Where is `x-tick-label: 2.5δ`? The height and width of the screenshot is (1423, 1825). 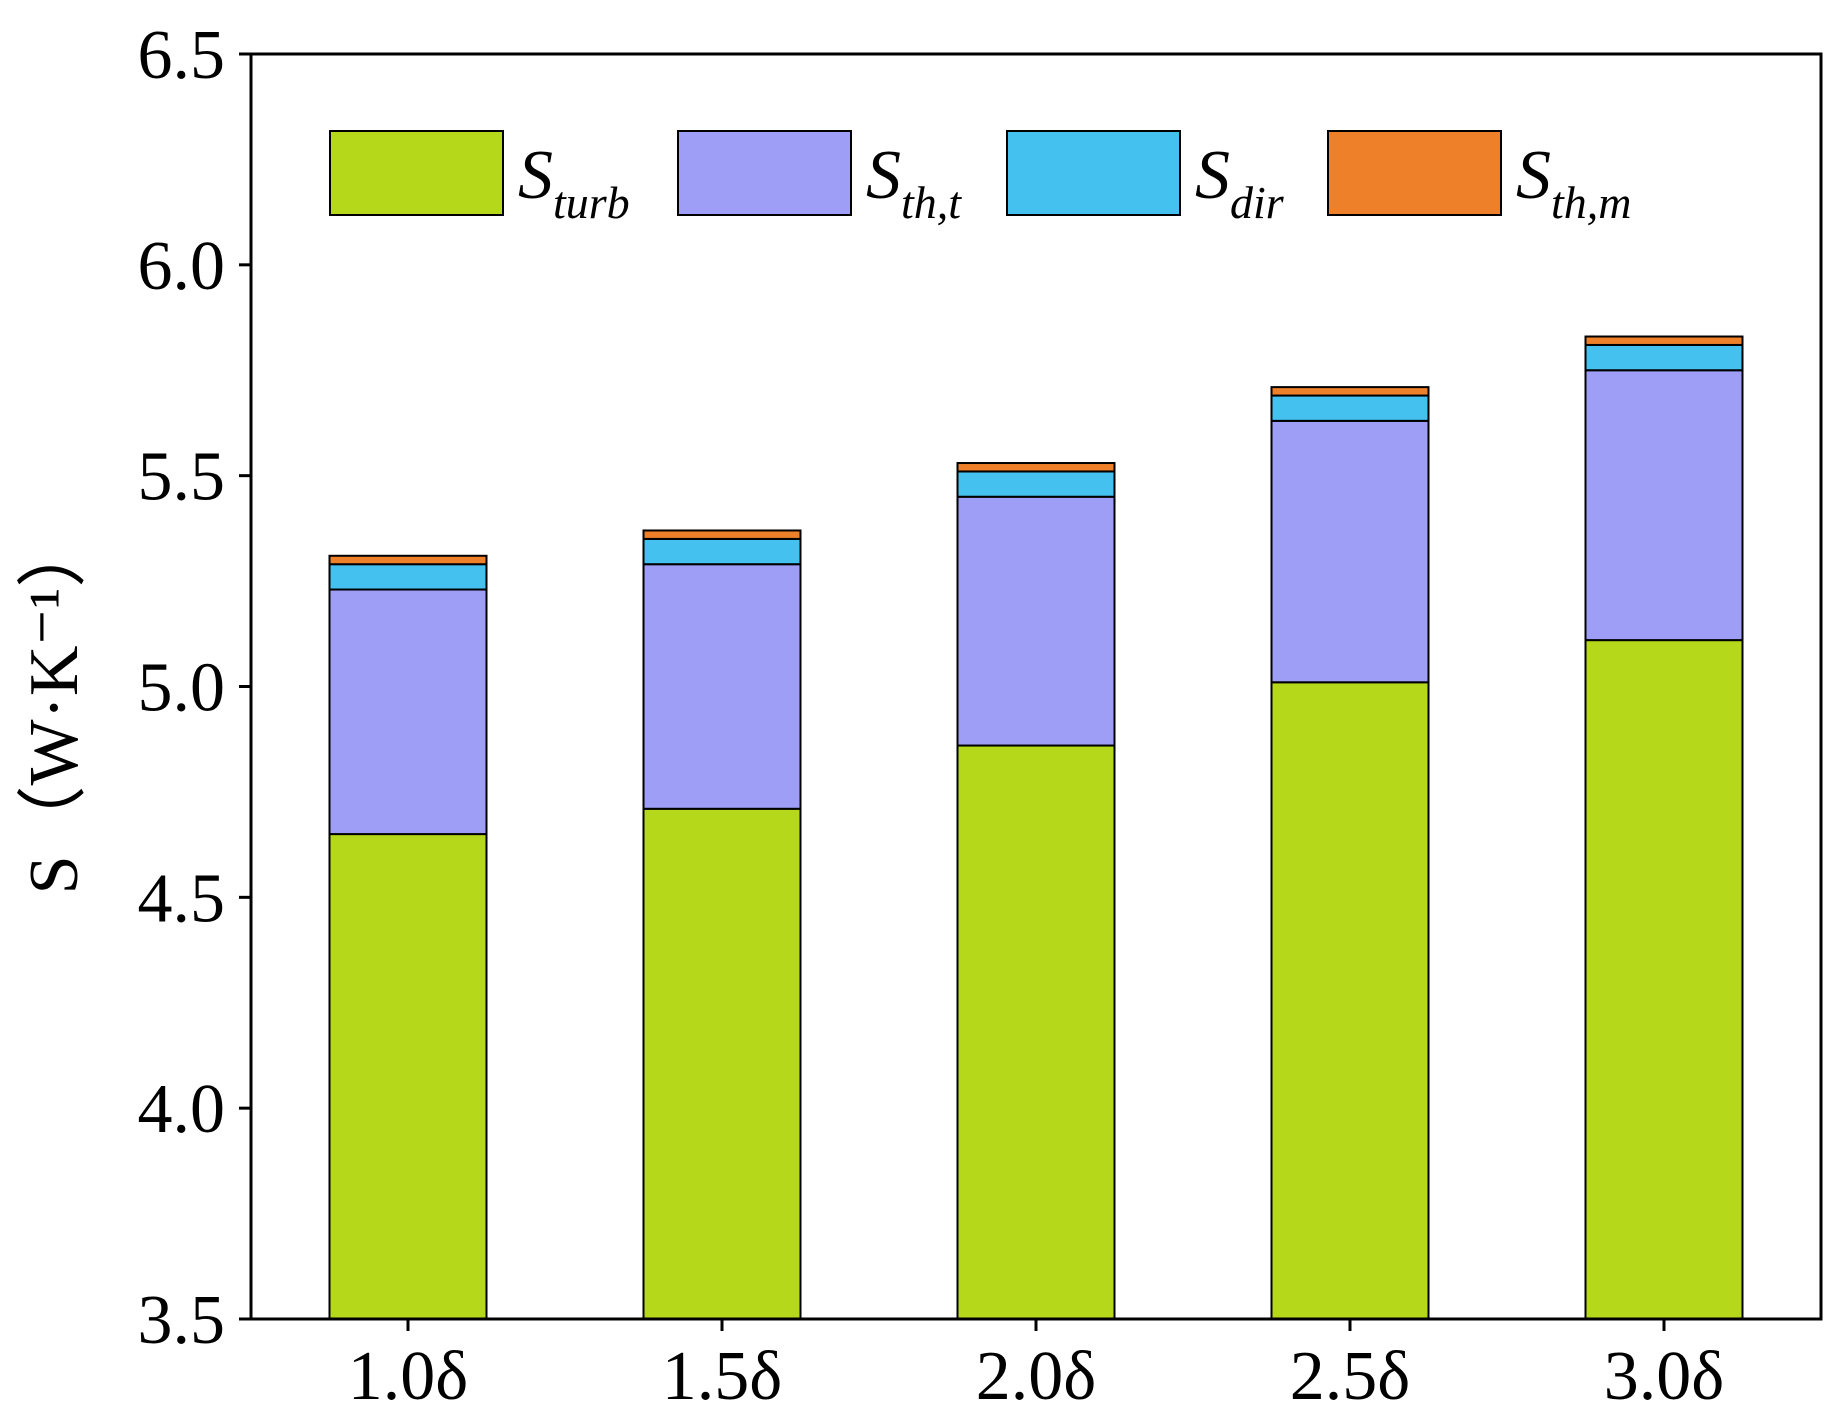 x-tick-label: 2.5δ is located at coordinates (1350, 1376).